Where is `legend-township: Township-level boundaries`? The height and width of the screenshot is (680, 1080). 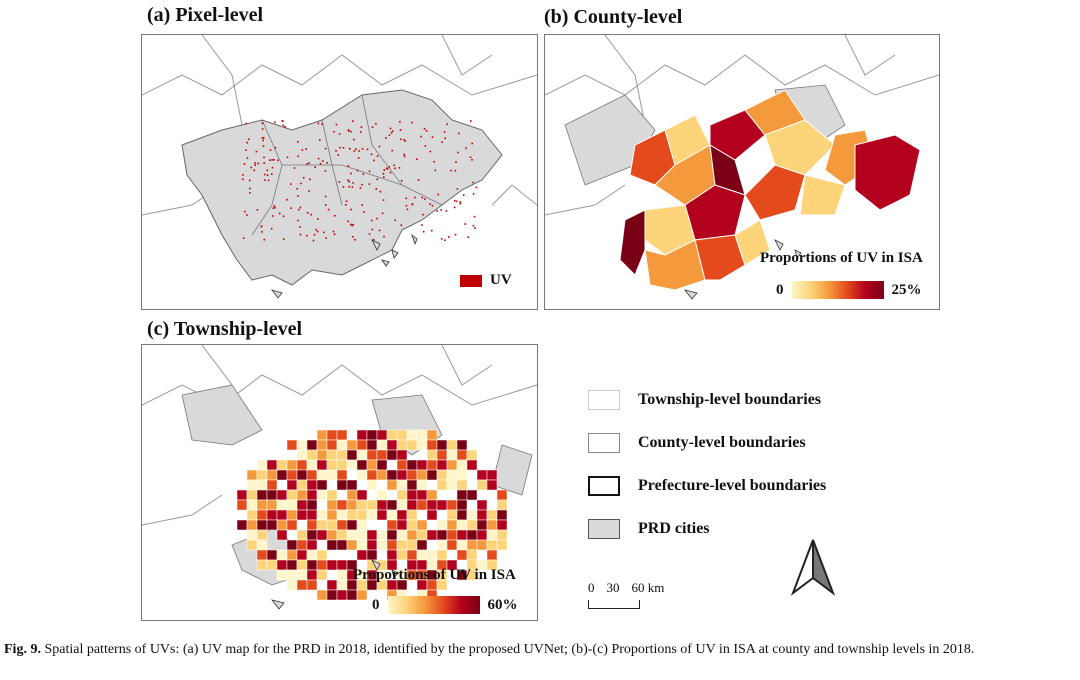
legend-township: Township-level boundaries is located at coordinates (704, 400).